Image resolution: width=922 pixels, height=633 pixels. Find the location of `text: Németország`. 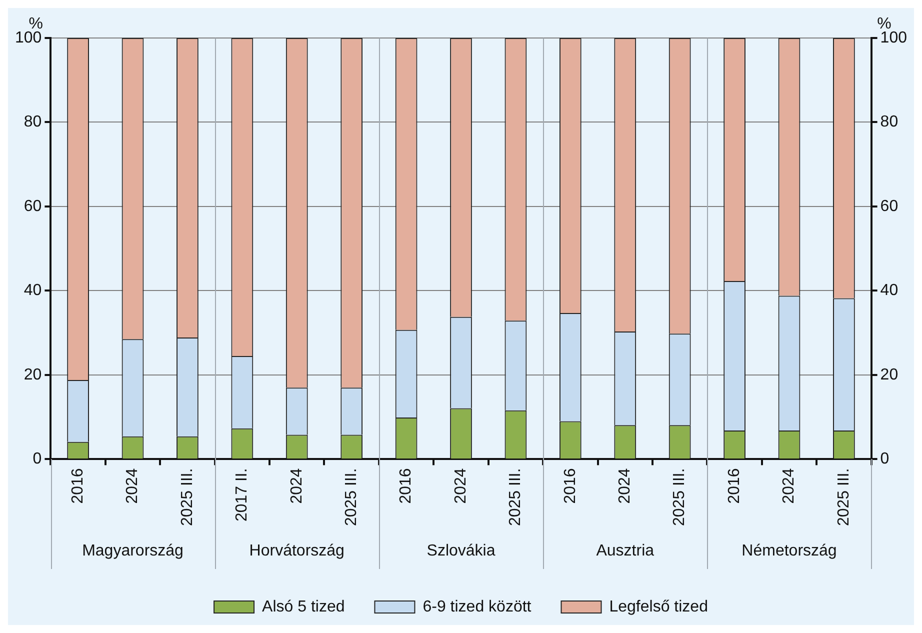

text: Németország is located at coordinates (789, 551).